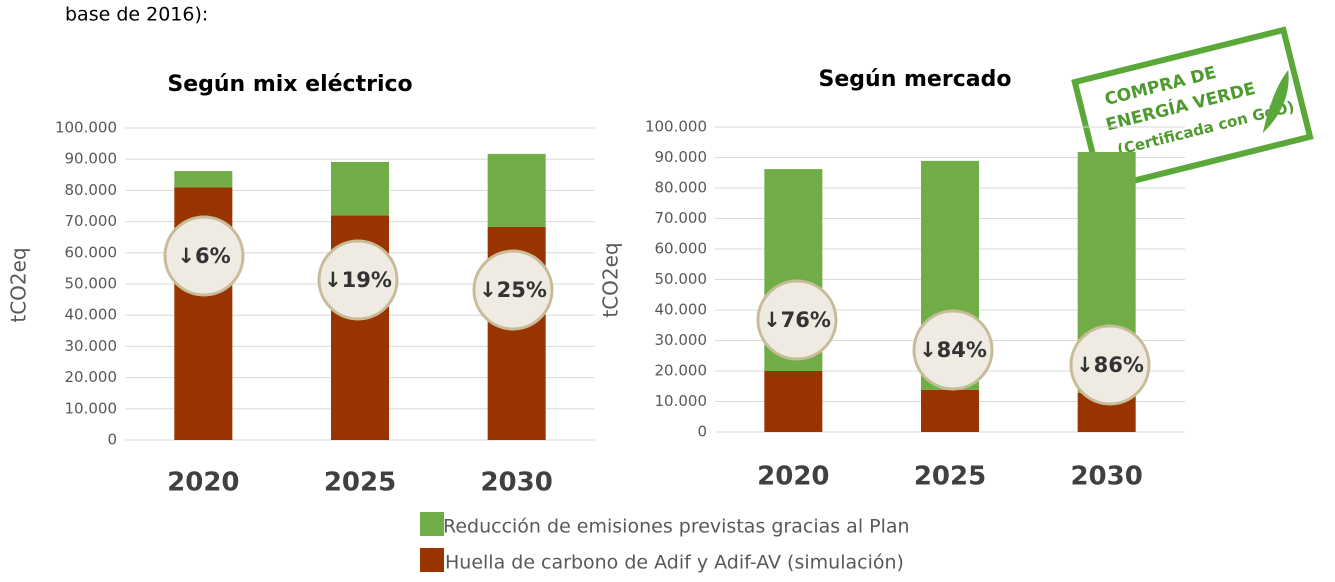  What do you see at coordinates (136, 15) in the screenshot?
I see `intro-text: base de 2016):` at bounding box center [136, 15].